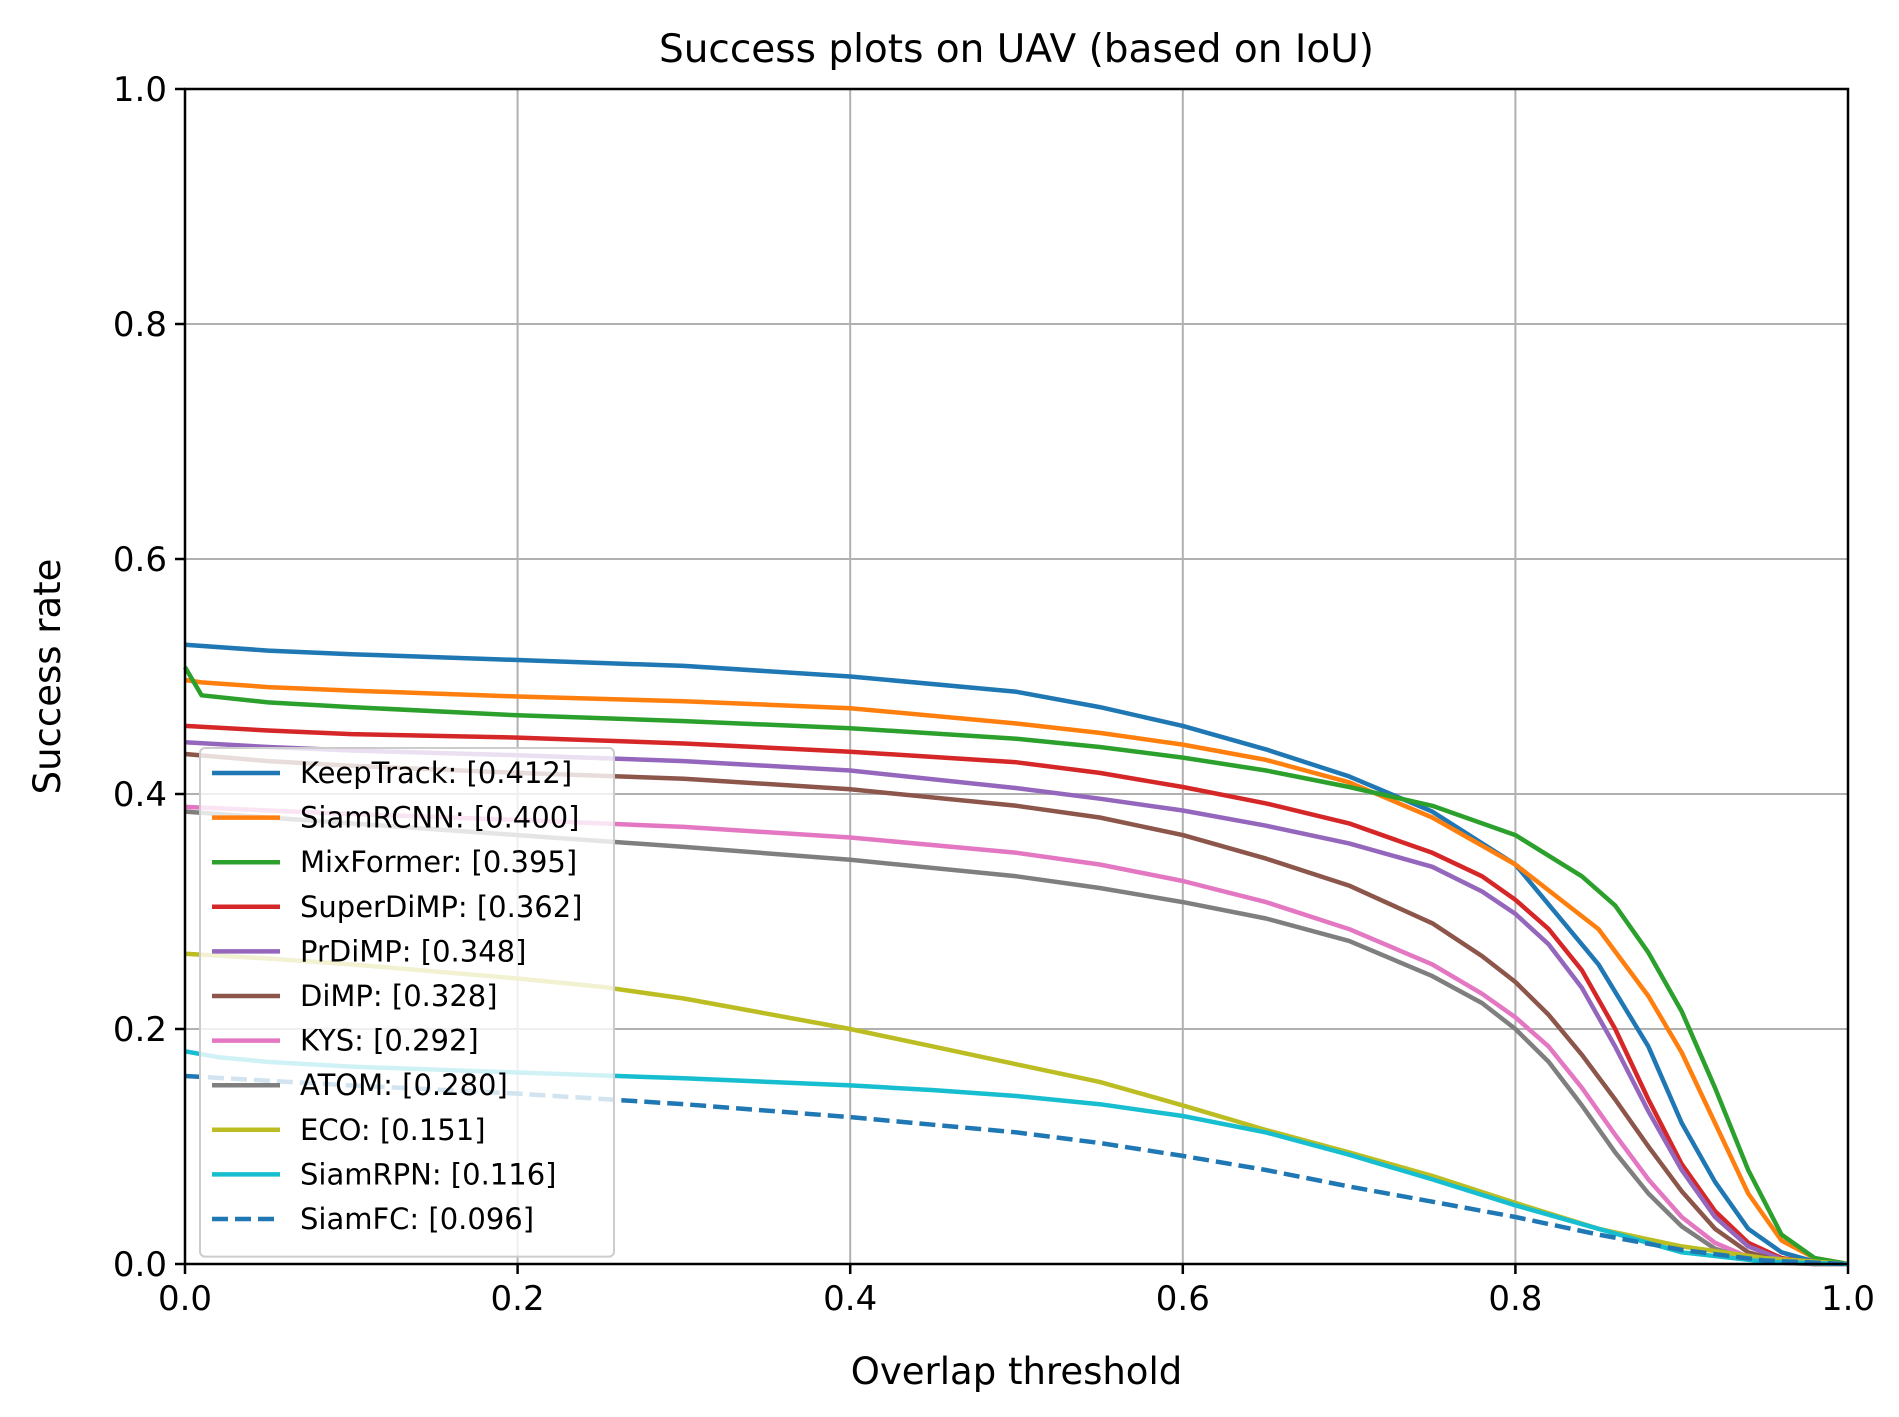 The width and height of the screenshot is (1899, 1417). I want to click on legend-label: KeepTrack: [0.412], so click(436, 773).